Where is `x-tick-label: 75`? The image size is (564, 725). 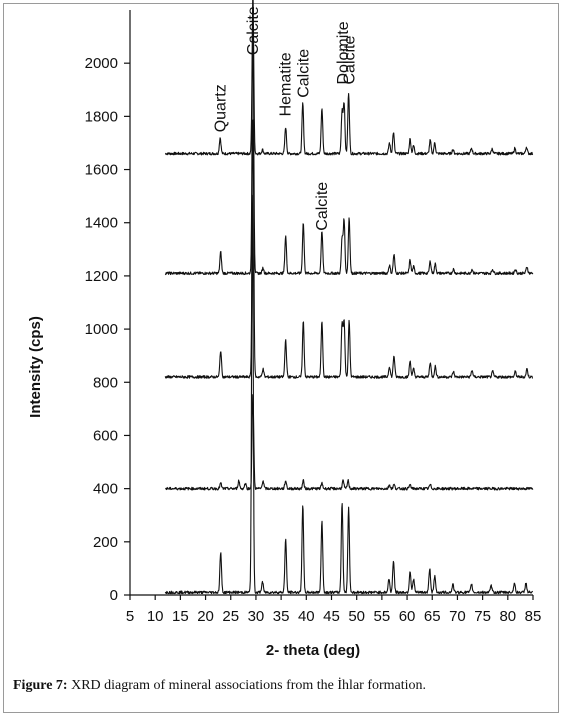 x-tick-label: 75 is located at coordinates (482, 616).